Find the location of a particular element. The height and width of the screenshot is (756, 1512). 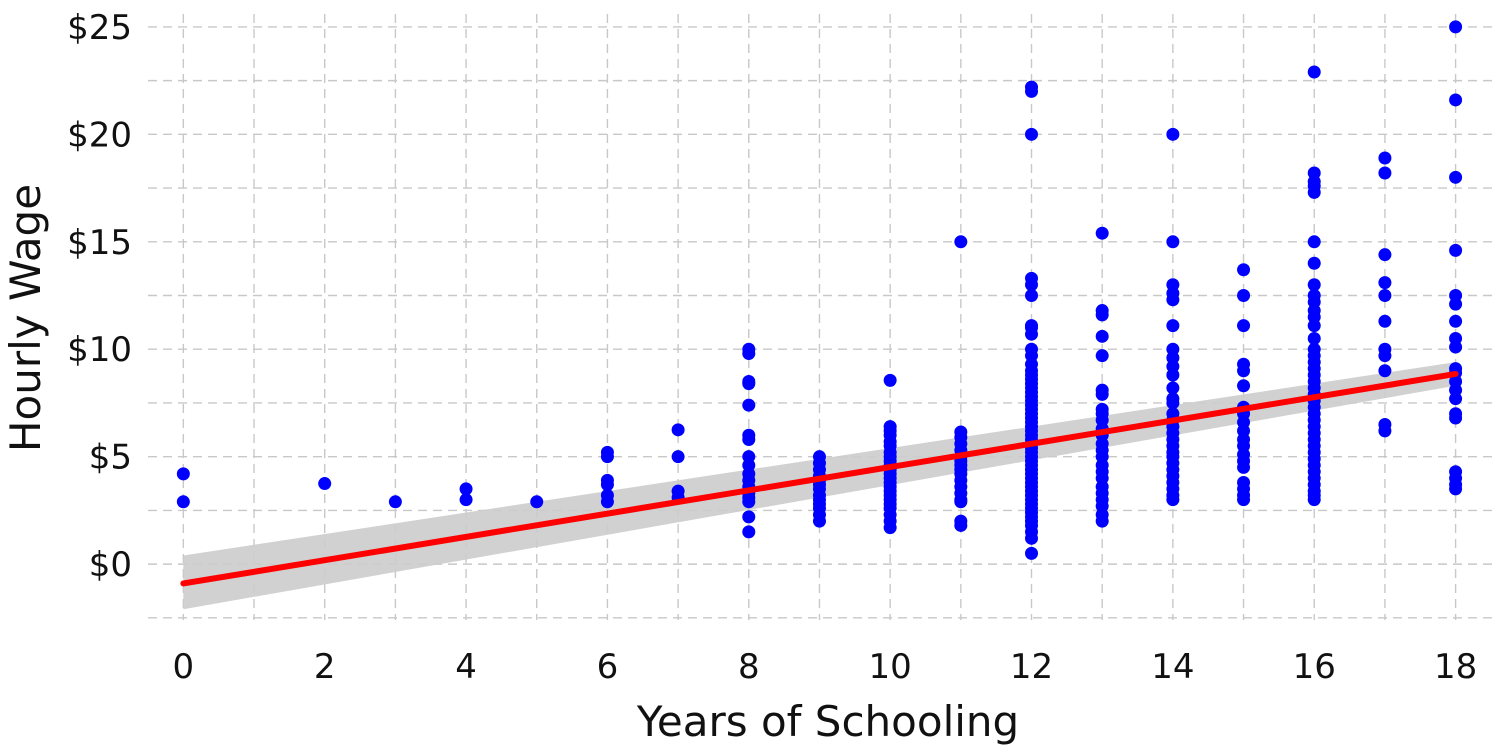

y-tick-label: $25 is located at coordinates (99, 28).